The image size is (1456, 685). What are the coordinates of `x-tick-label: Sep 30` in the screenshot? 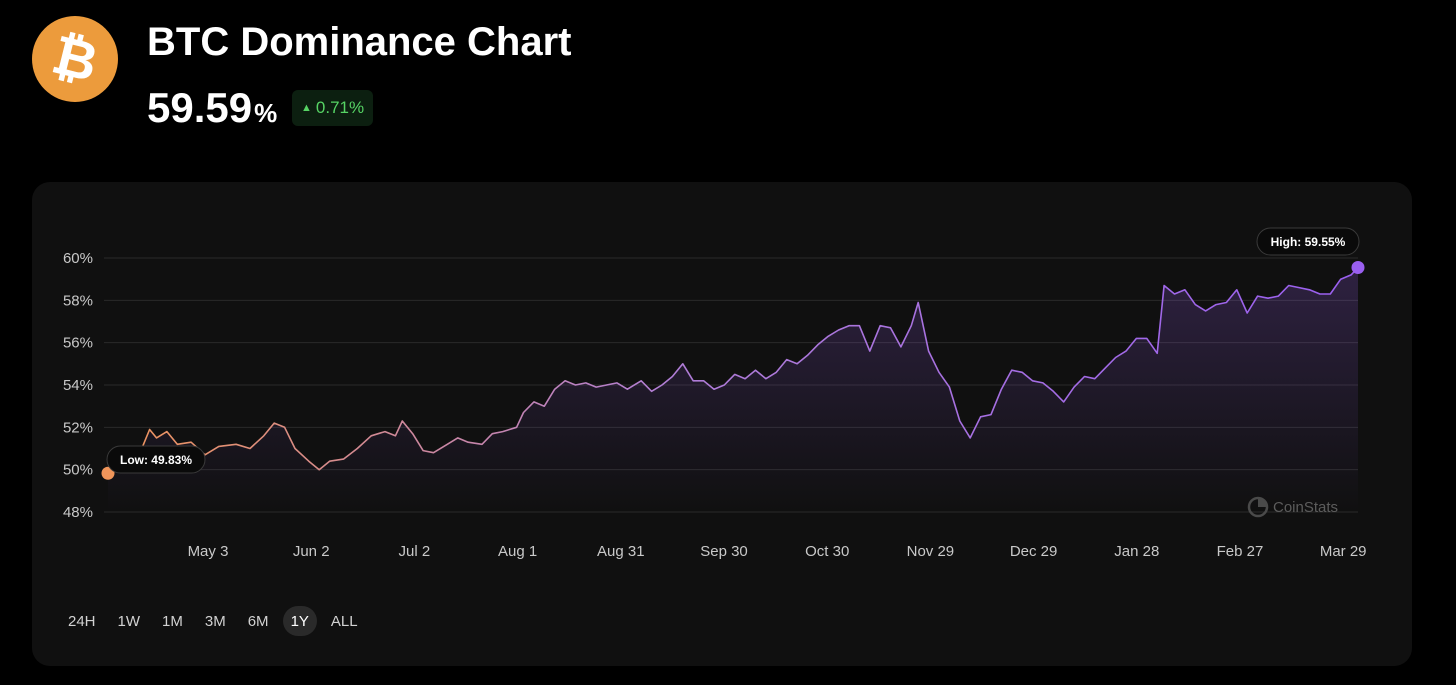 It's located at (724, 551).